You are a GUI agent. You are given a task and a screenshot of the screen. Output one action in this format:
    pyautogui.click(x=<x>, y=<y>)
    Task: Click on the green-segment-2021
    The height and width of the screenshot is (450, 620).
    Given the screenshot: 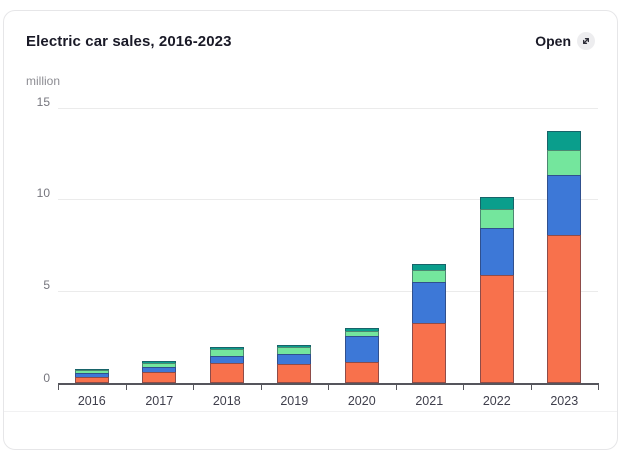 What is the action you would take?
    pyautogui.click(x=429, y=275)
    